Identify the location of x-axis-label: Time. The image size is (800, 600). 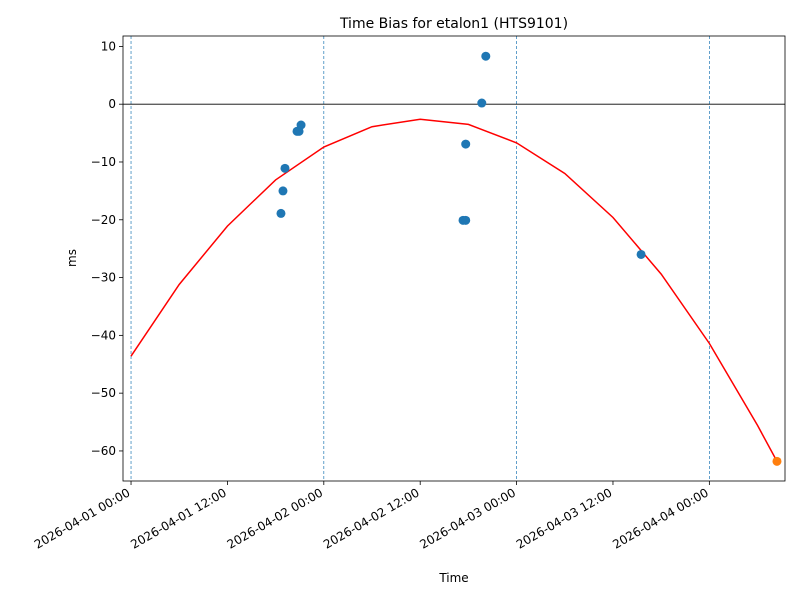
(453, 578).